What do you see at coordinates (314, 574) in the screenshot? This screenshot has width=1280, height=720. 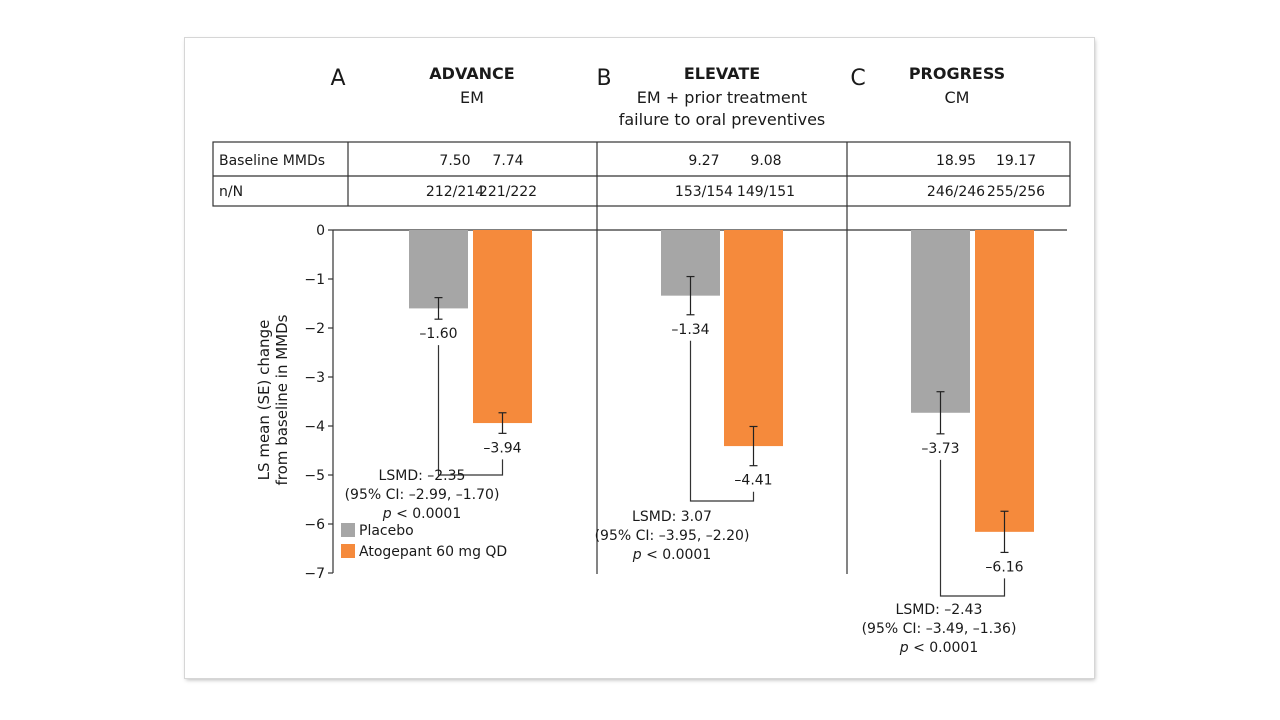 I see `y-tick-label: −7` at bounding box center [314, 574].